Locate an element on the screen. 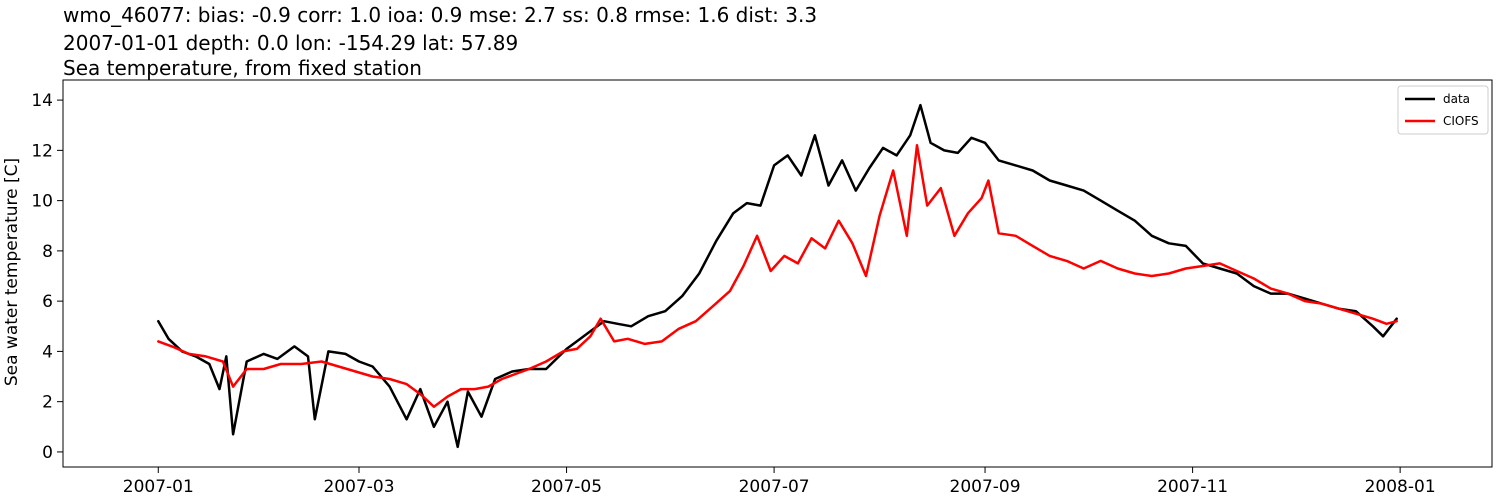 Image resolution: width=1500 pixels, height=500 pixels. x-tick-label: 2007-05 is located at coordinates (566, 487).